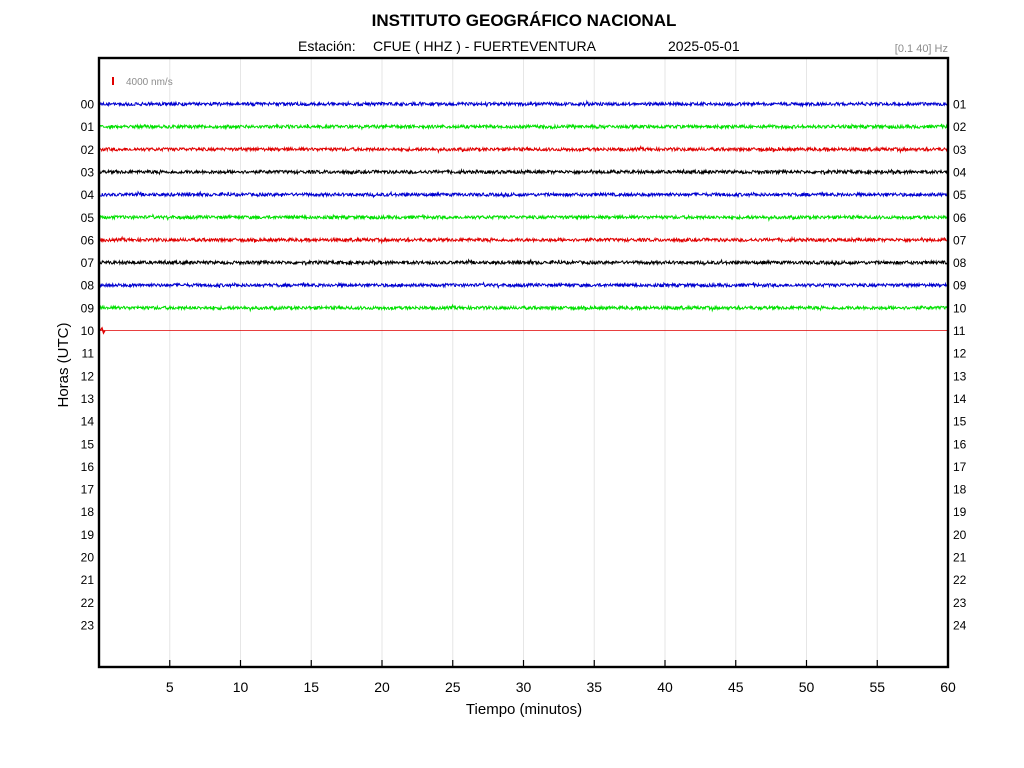 Image resolution: width=1024 pixels, height=768 pixels. What do you see at coordinates (807, 687) in the screenshot?
I see `x-tick-label: 50` at bounding box center [807, 687].